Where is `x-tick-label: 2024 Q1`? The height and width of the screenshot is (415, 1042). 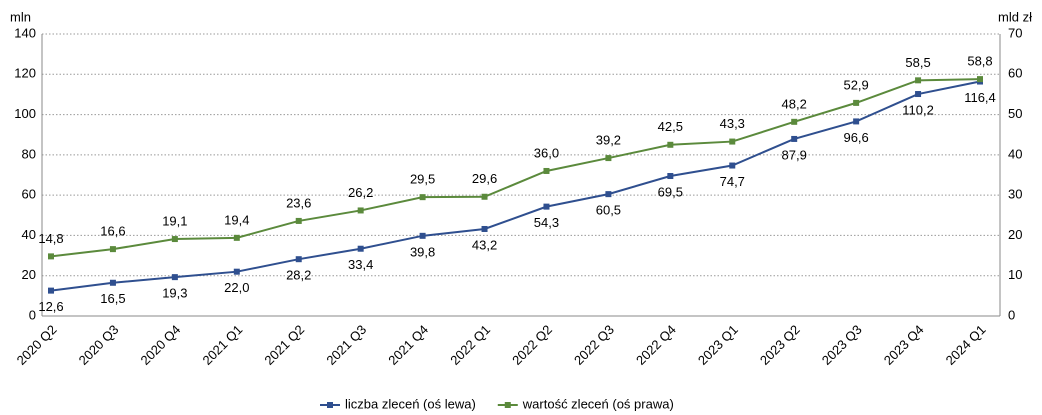
x-tick-label: 2024 Q1 is located at coordinates (966, 345).